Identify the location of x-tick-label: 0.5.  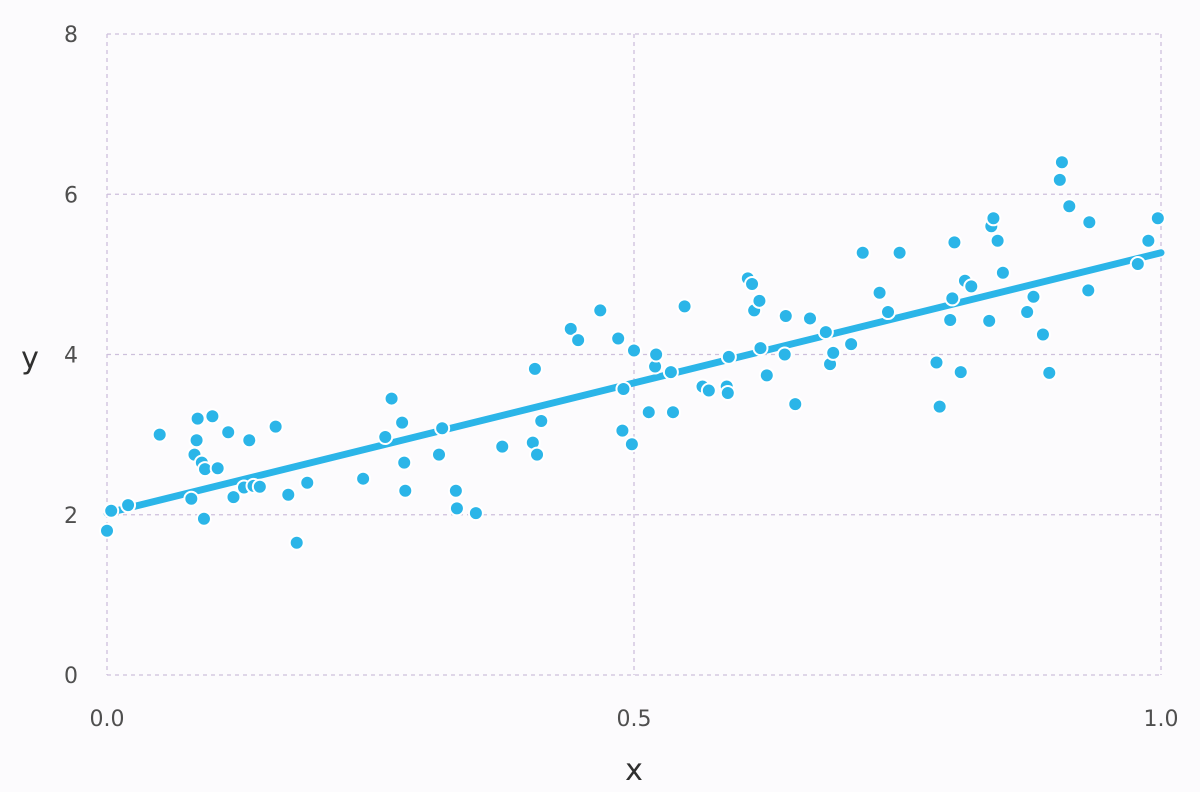
(634, 719).